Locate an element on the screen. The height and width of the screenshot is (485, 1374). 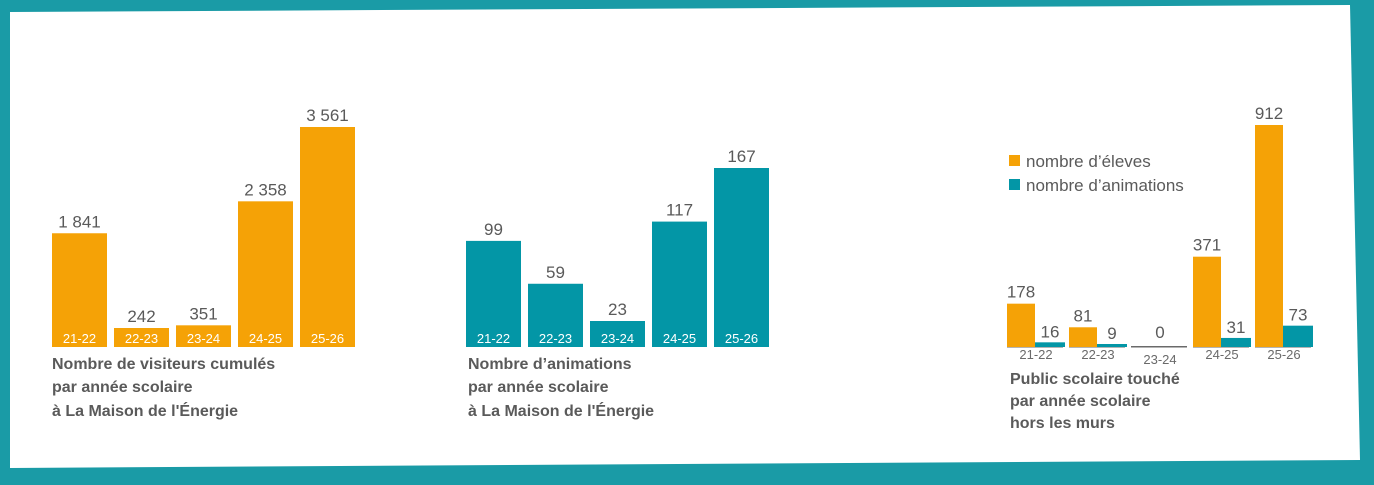
school-animations-value-label-21-22: 16 is located at coordinates (1050, 331).